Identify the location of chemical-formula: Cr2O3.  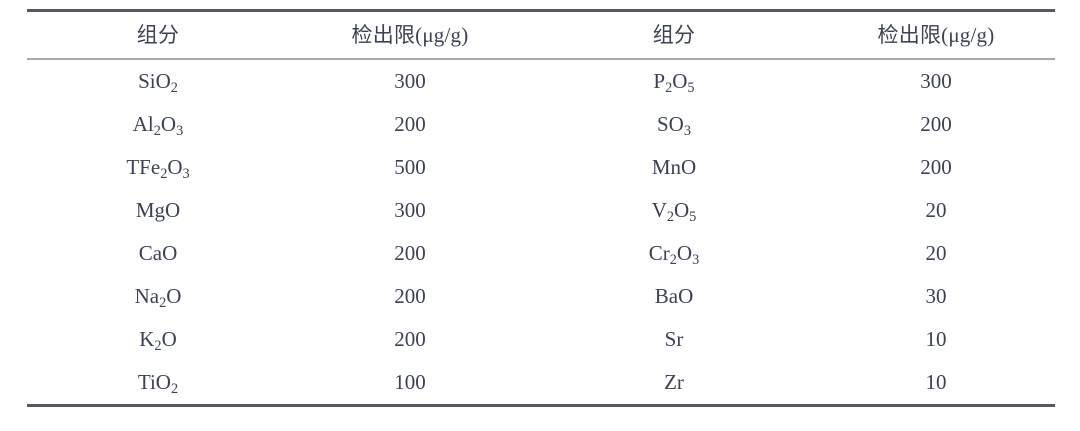
(674, 255).